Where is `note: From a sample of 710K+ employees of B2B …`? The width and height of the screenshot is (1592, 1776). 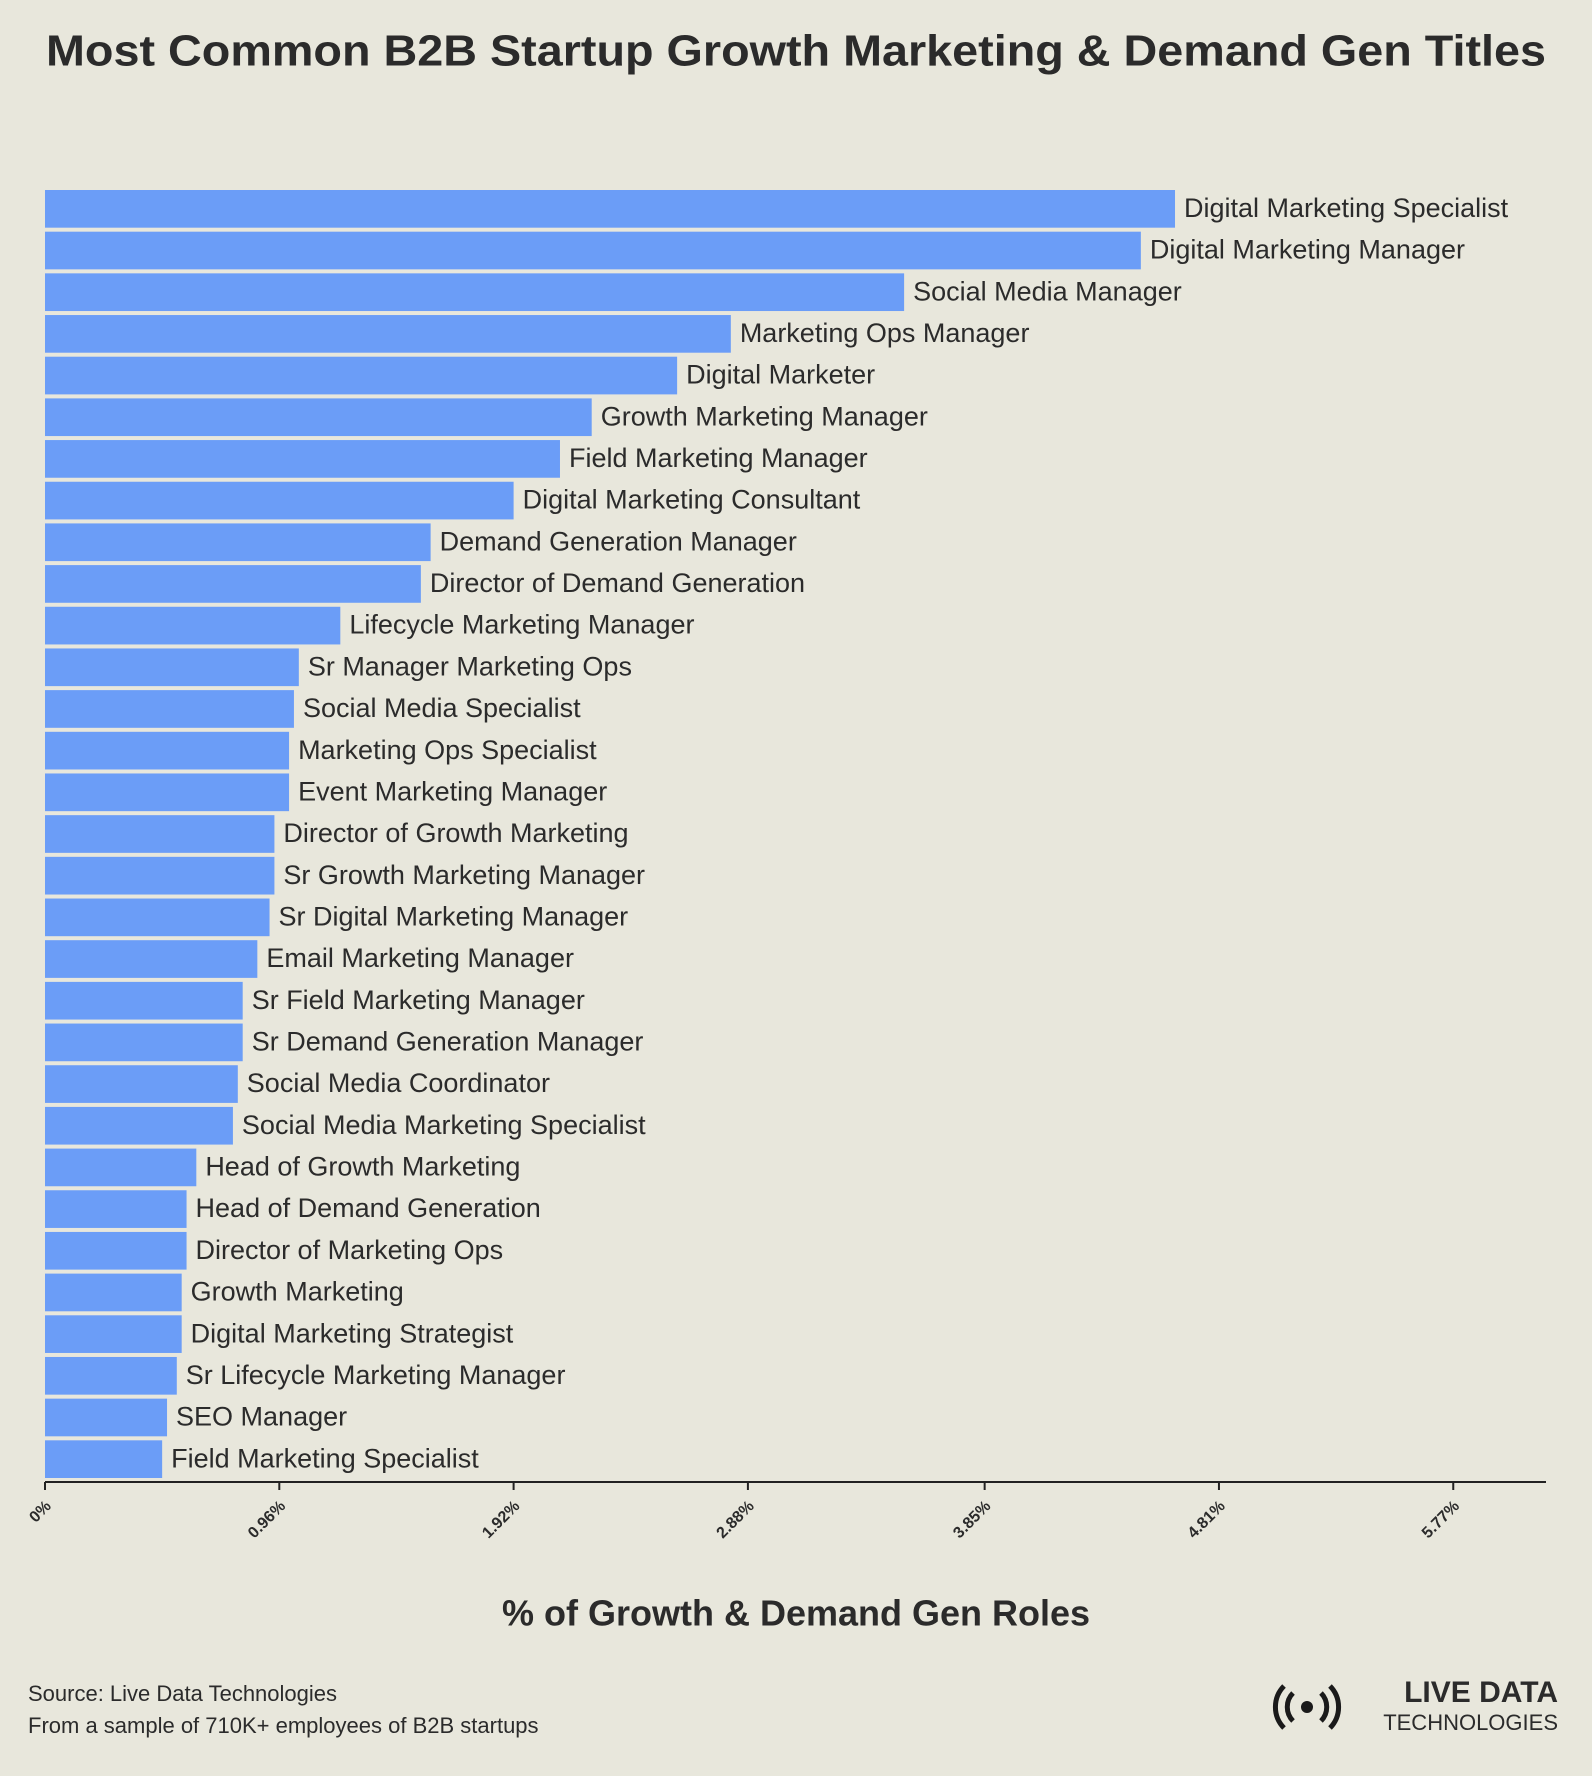 note: From a sample of 710K+ employees of B2B … is located at coordinates (283, 1725).